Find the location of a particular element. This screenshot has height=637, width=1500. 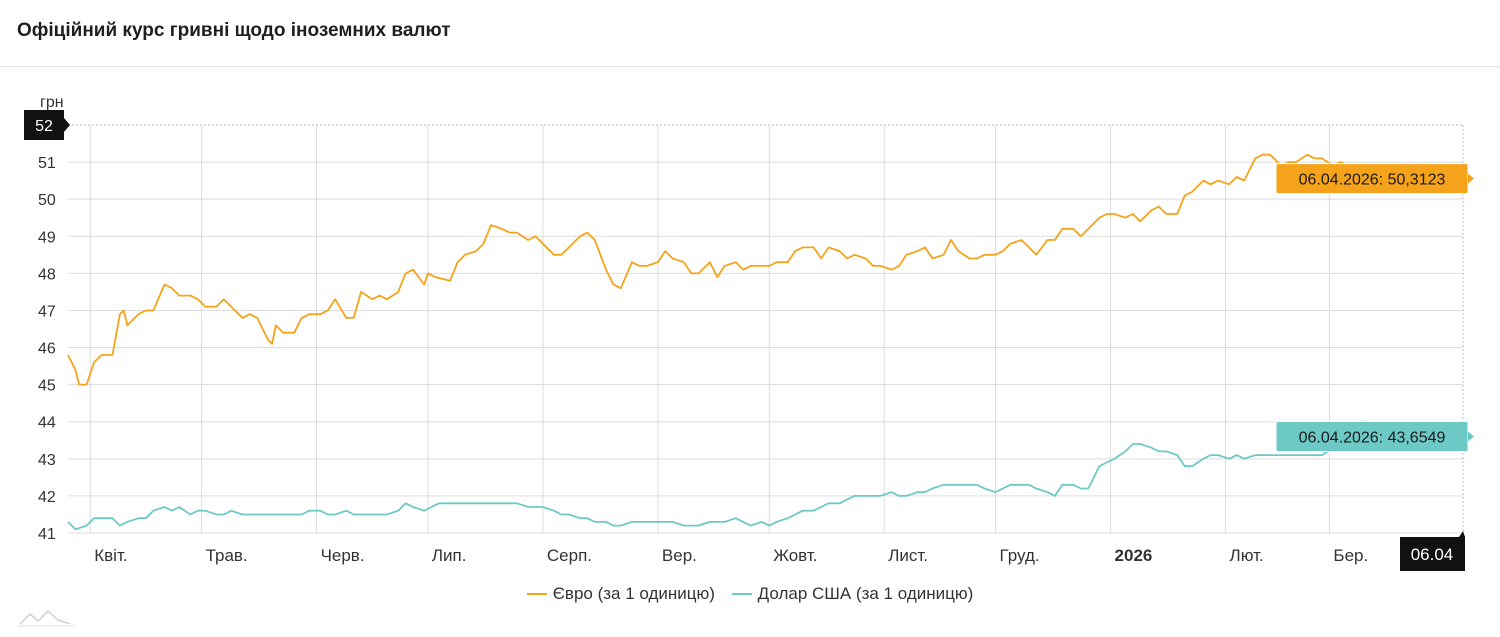

y-tick-label: 51 is located at coordinates (47, 163).